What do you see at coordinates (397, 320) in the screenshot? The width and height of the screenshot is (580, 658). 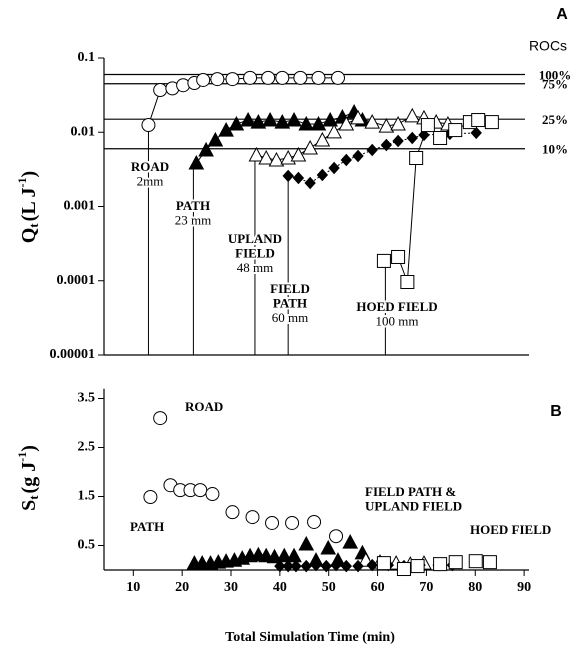 I see `onset-label: 100 mm` at bounding box center [397, 320].